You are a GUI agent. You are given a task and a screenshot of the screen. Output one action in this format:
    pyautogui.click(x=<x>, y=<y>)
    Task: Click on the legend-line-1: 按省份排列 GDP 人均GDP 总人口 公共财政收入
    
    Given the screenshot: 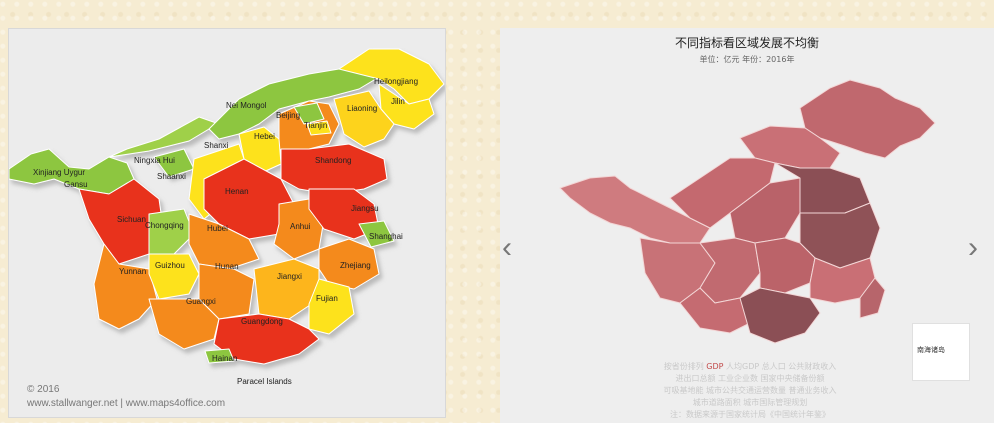 What is the action you would take?
    pyautogui.click(x=750, y=366)
    